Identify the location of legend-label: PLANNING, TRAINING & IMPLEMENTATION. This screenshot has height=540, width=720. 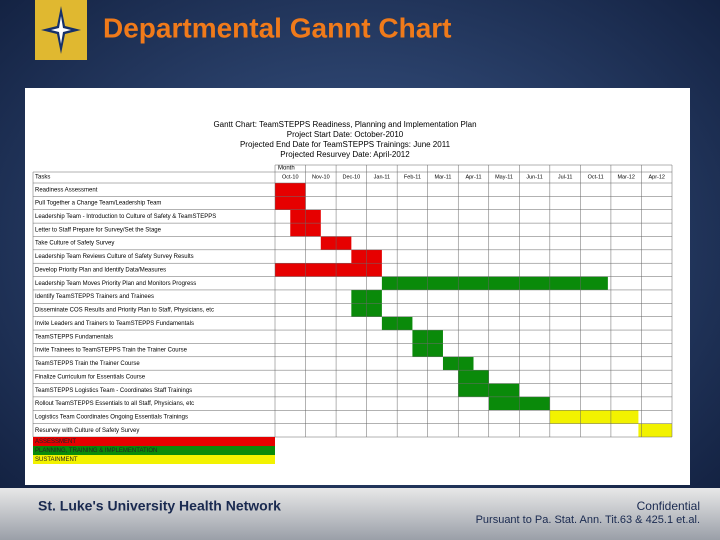
(96, 451).